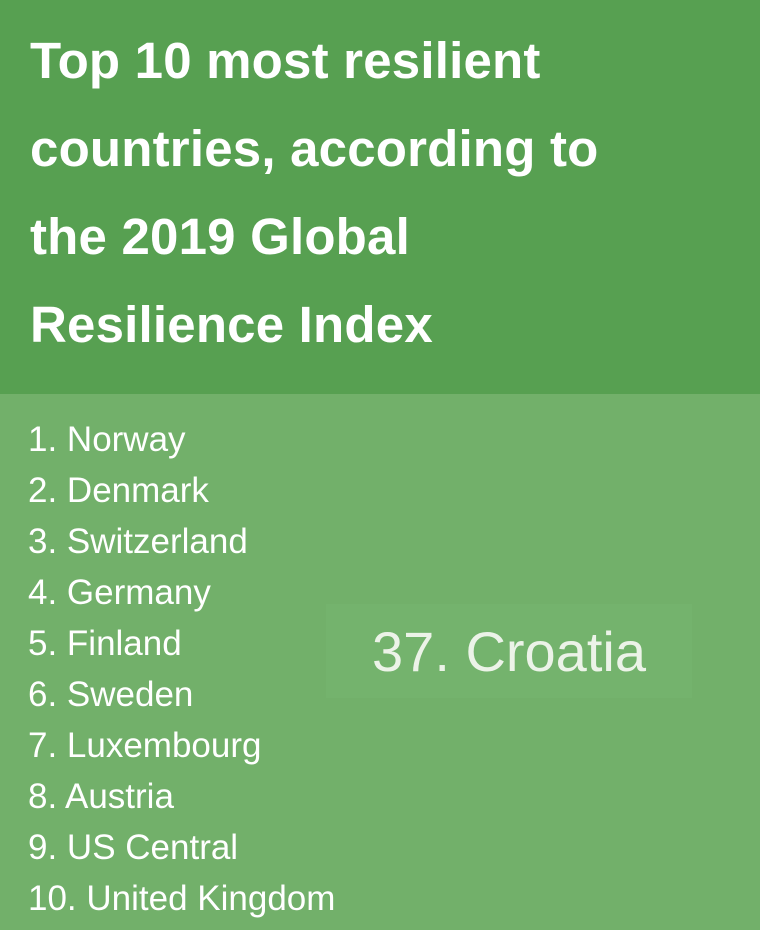 This screenshot has width=760, height=930. I want to click on ranking-item: 1. Norway, so click(107, 439).